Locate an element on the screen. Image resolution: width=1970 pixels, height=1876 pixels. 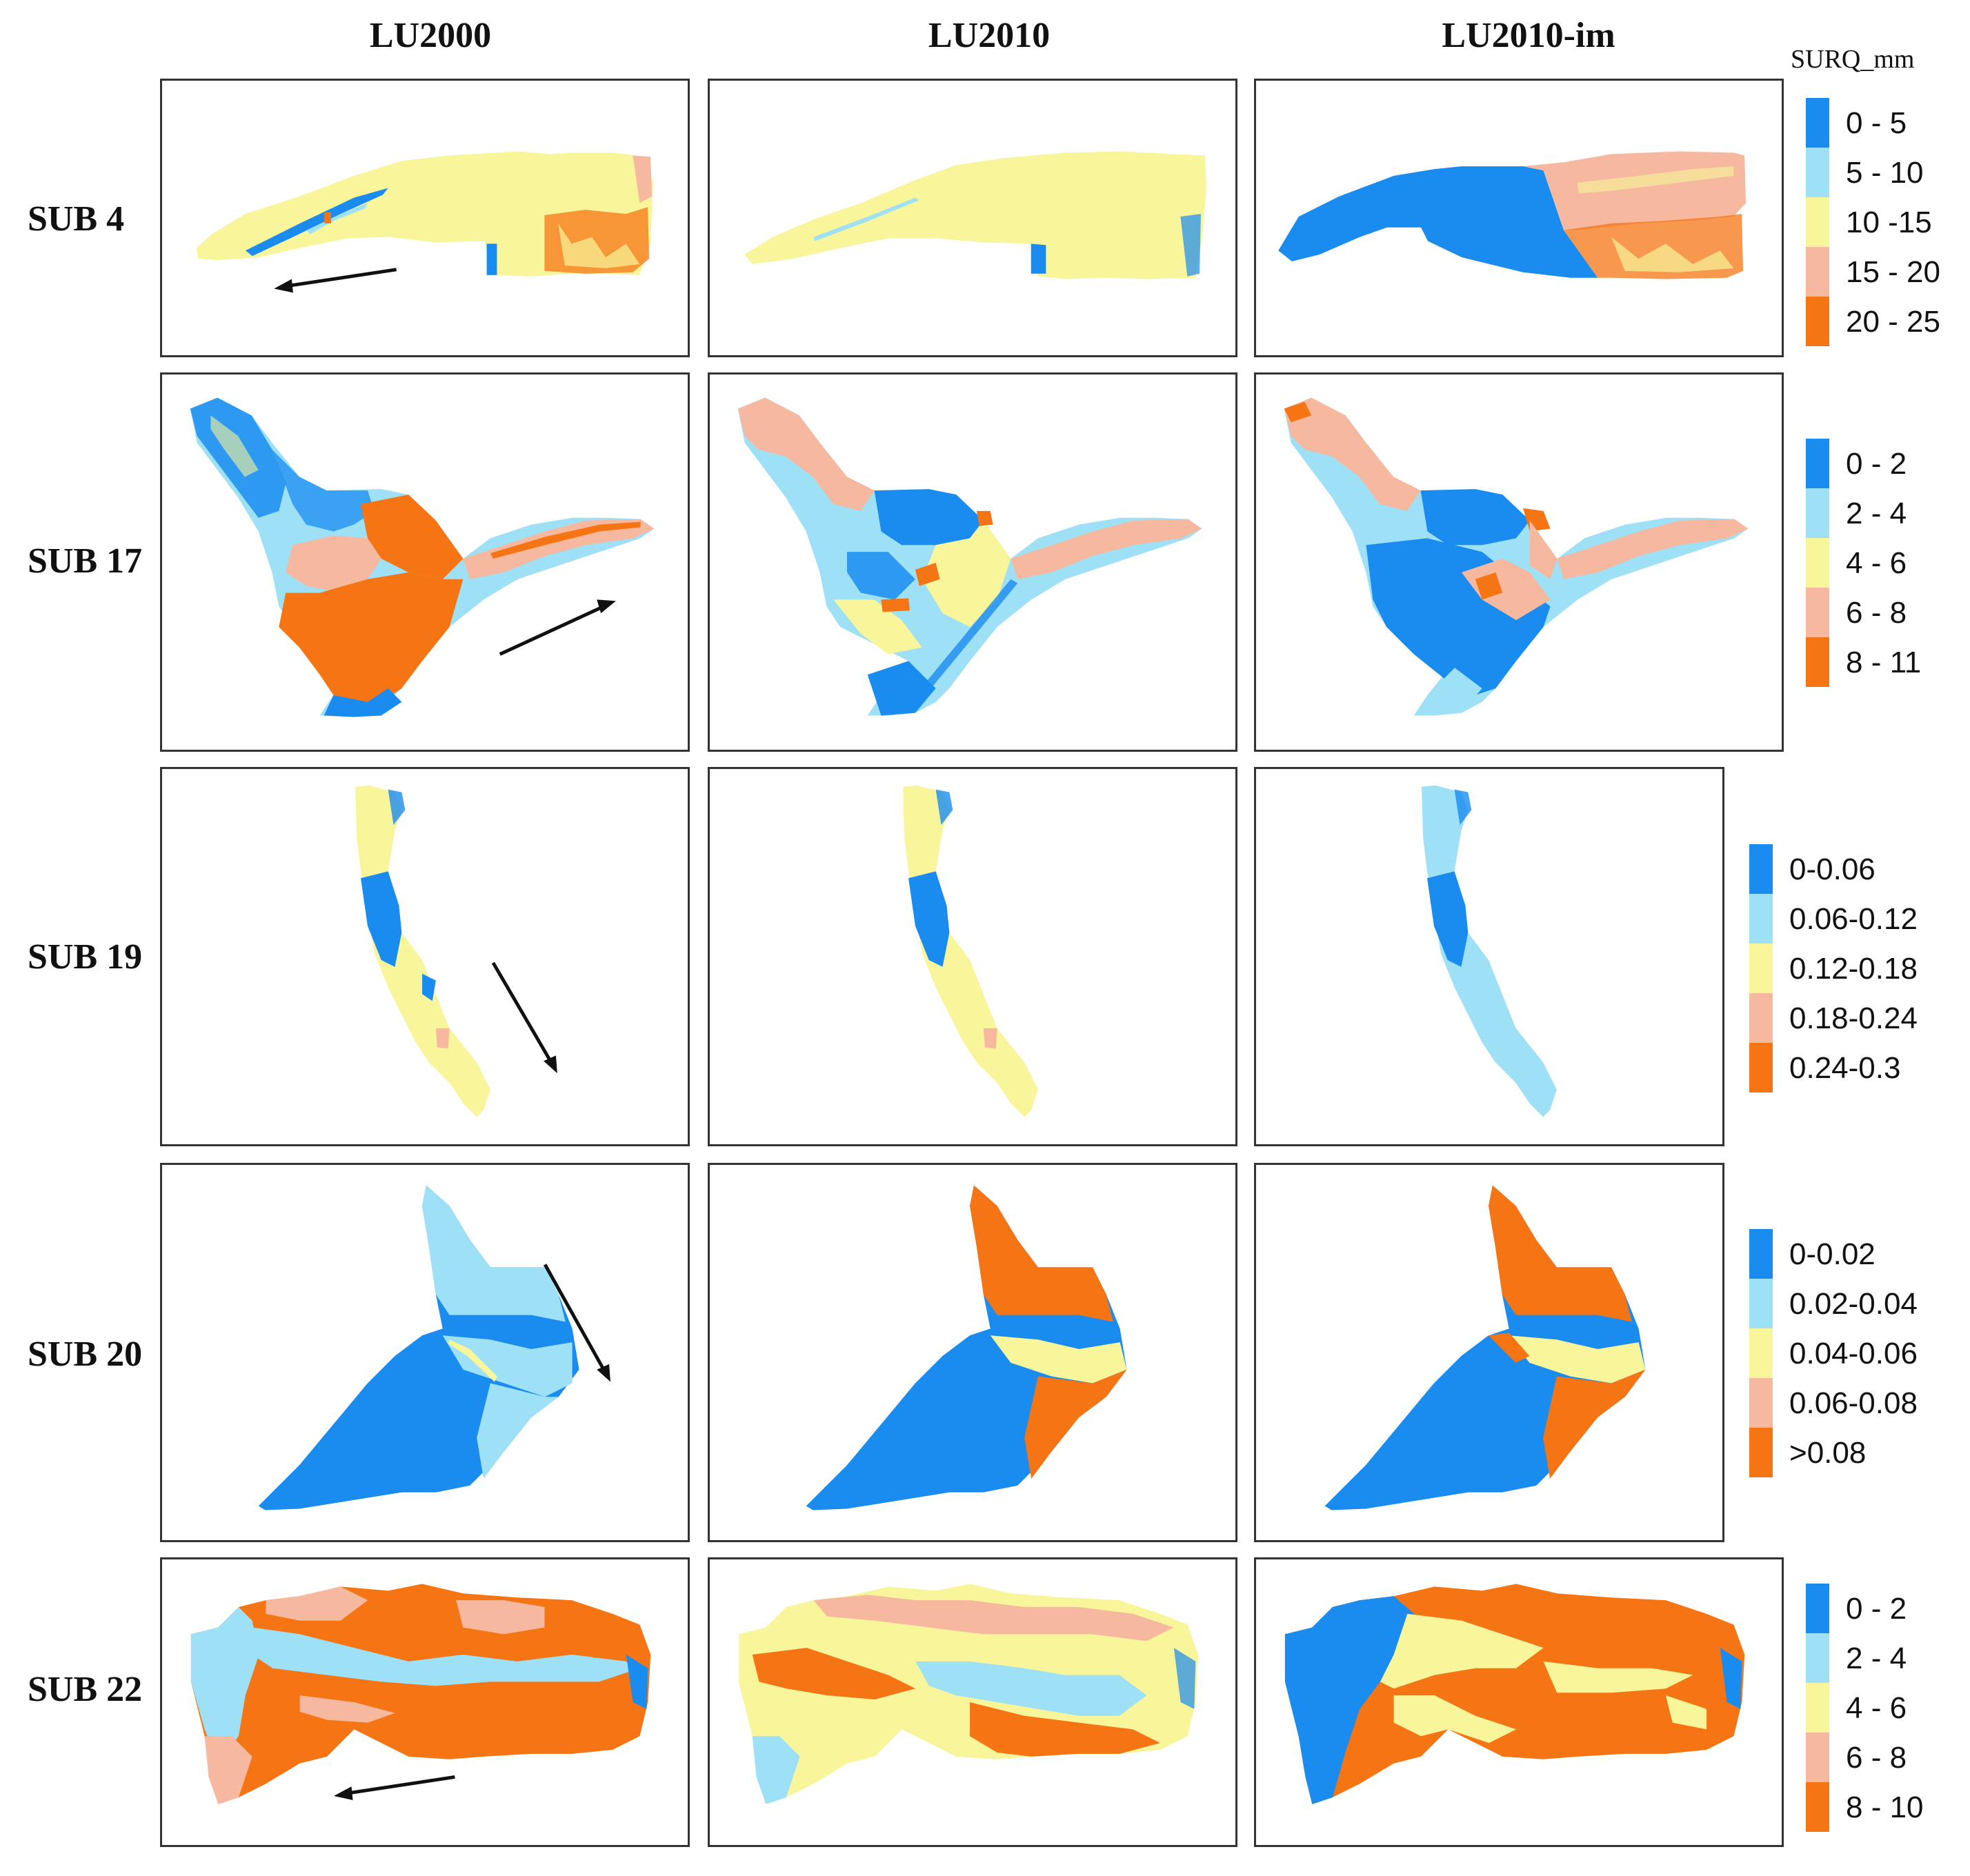
map-sub4-lu2010-im is located at coordinates (1519, 218).